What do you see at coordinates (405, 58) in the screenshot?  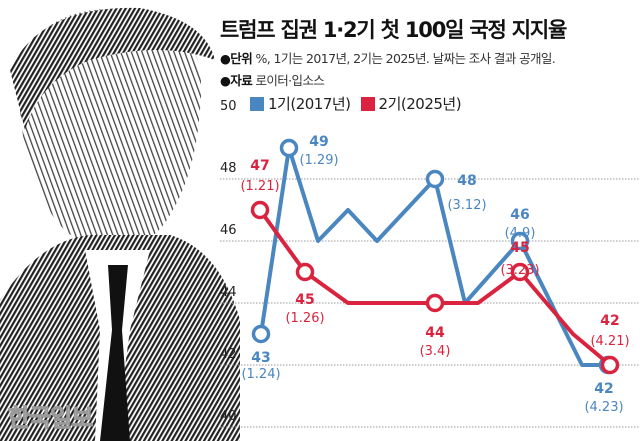 I see `unit-text: %, 1기는 2017년, 2기는 2025년. 날짜는 조사 결과 공개일.` at bounding box center [405, 58].